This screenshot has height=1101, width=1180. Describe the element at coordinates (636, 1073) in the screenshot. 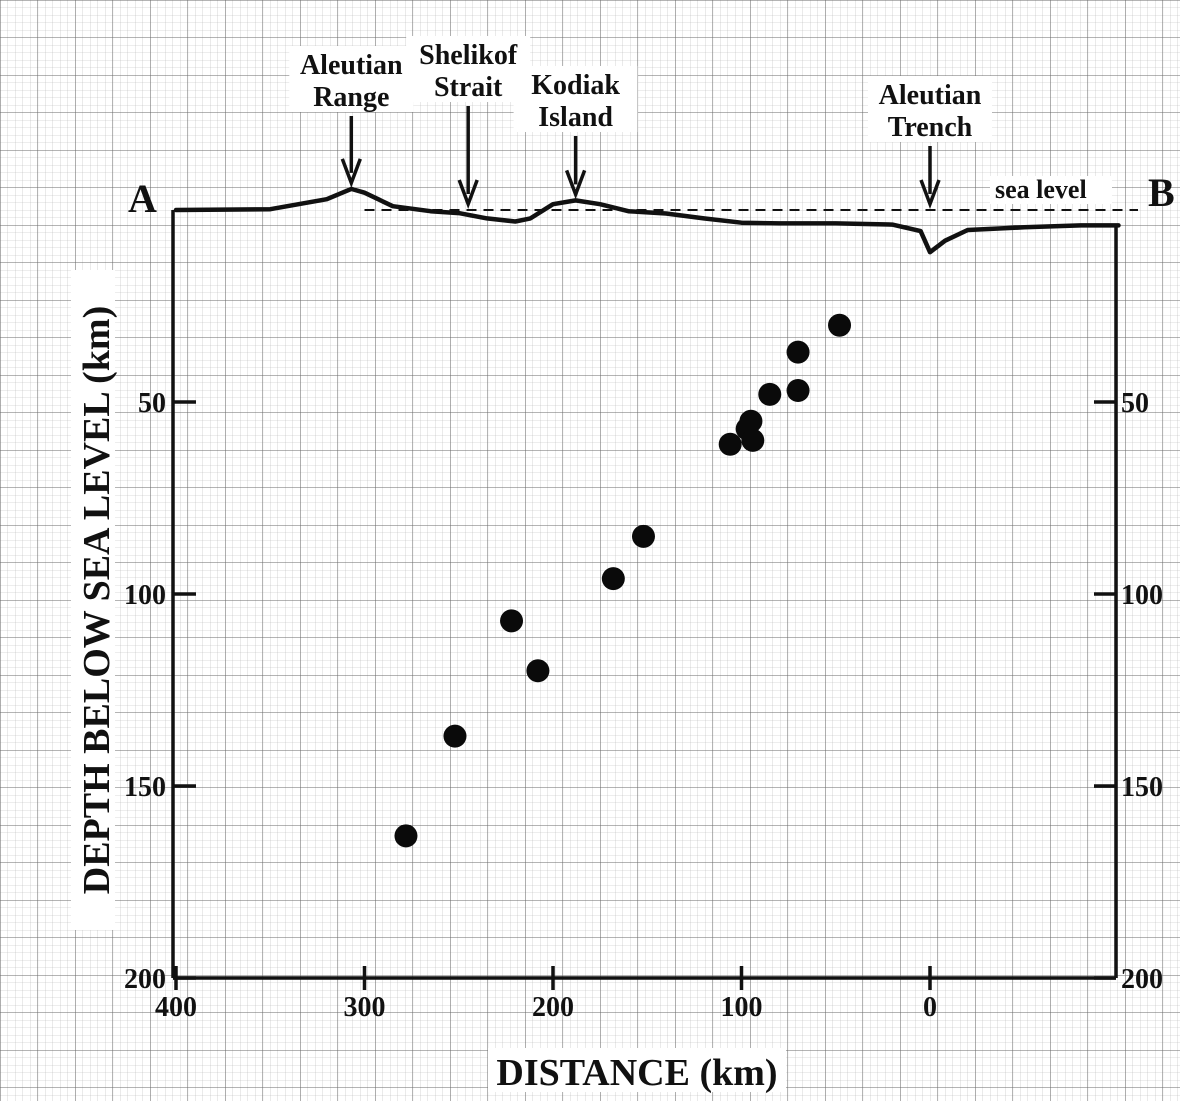

I see `x-axis-title: DISTANCE (km)` at that location.